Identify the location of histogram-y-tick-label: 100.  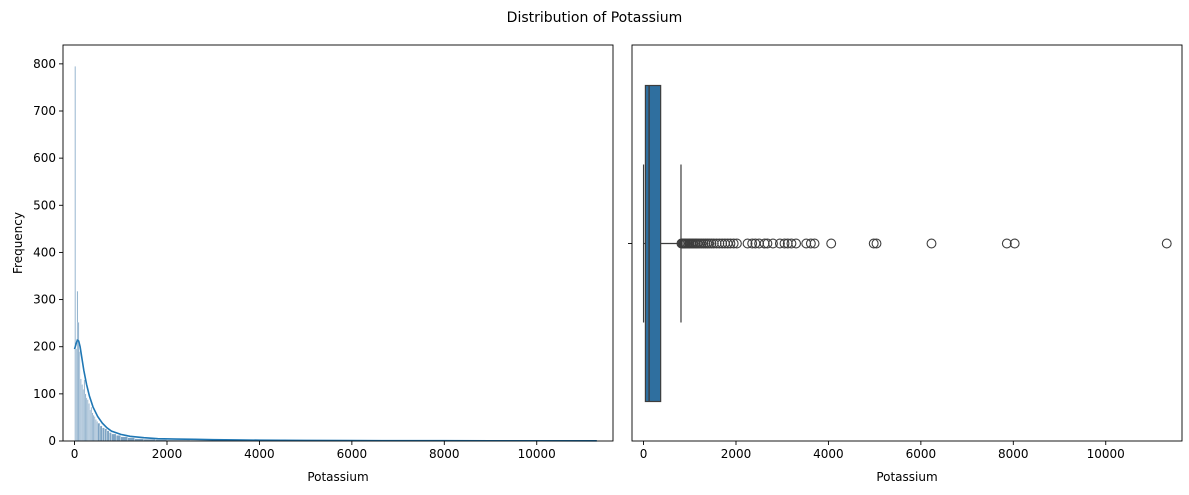
(44, 394).